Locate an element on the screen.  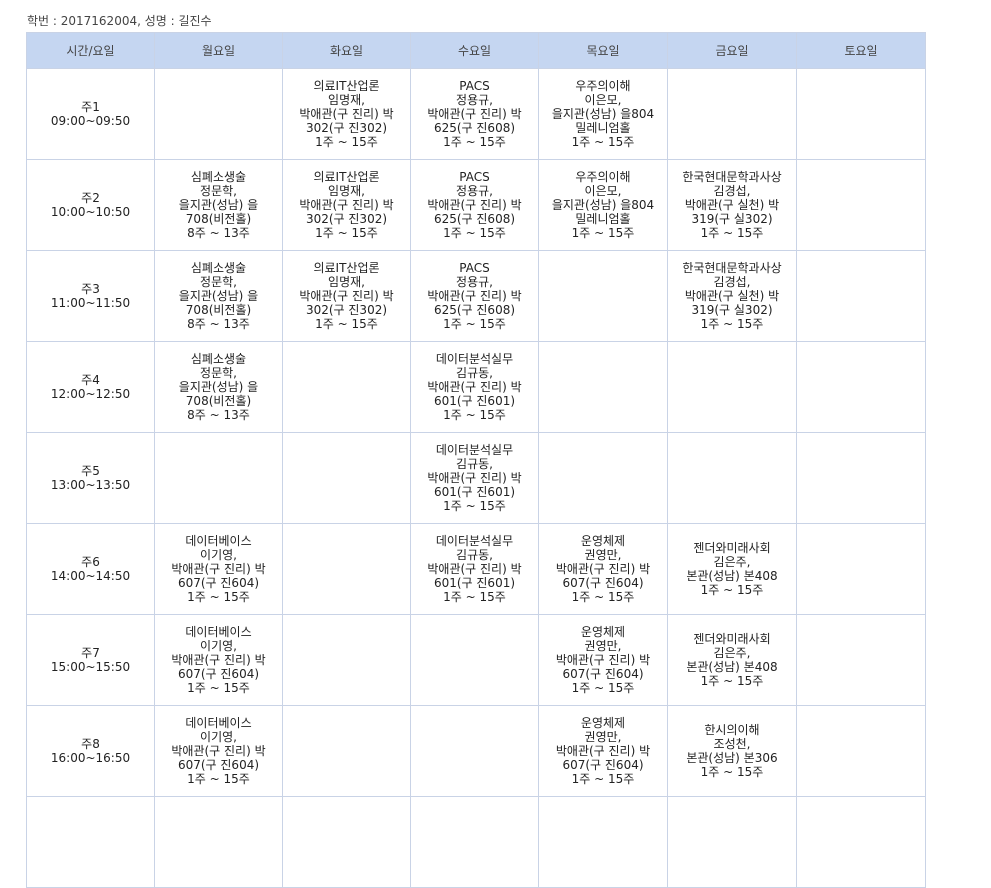
time-slot-cell: 주3 11:00~11:50 is located at coordinates (90, 296).